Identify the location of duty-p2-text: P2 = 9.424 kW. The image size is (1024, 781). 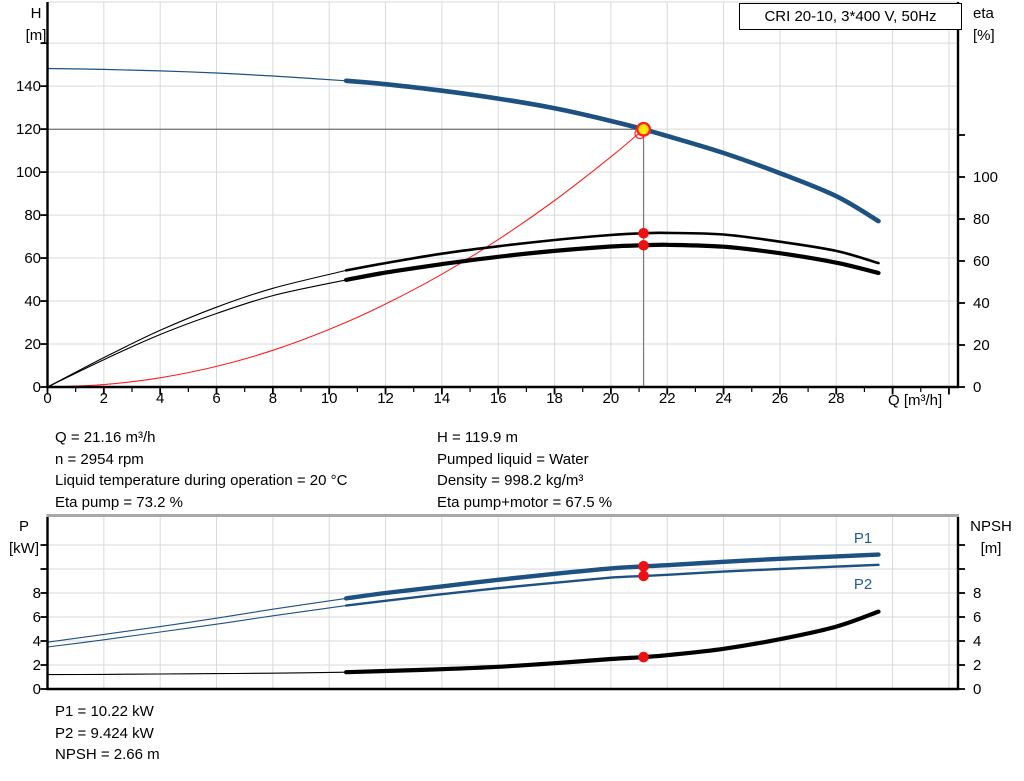
(104, 733).